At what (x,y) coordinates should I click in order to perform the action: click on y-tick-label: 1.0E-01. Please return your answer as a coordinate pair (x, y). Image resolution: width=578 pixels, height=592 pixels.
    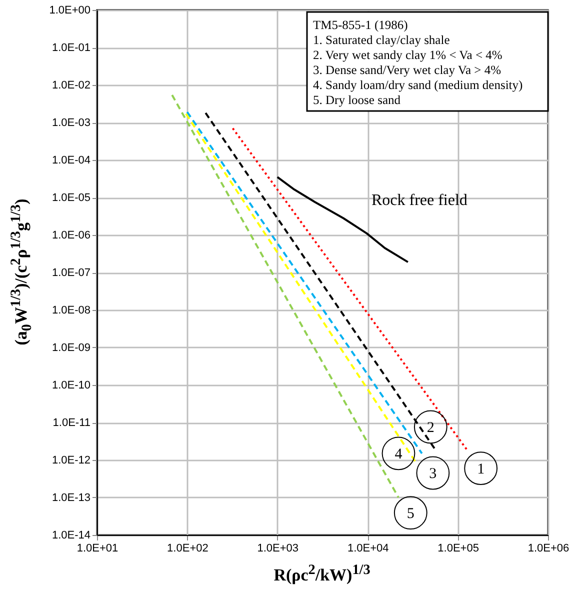
    Looking at the image, I should click on (71, 48).